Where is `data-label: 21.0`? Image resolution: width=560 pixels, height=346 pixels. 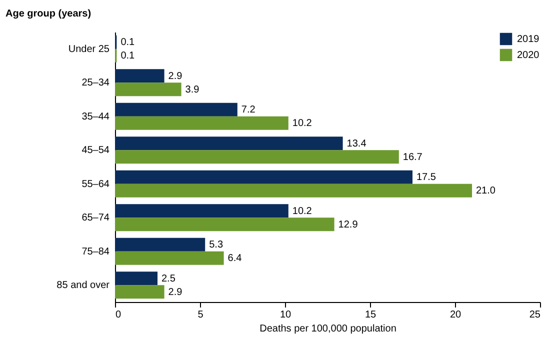
data-label: 21.0 is located at coordinates (486, 191).